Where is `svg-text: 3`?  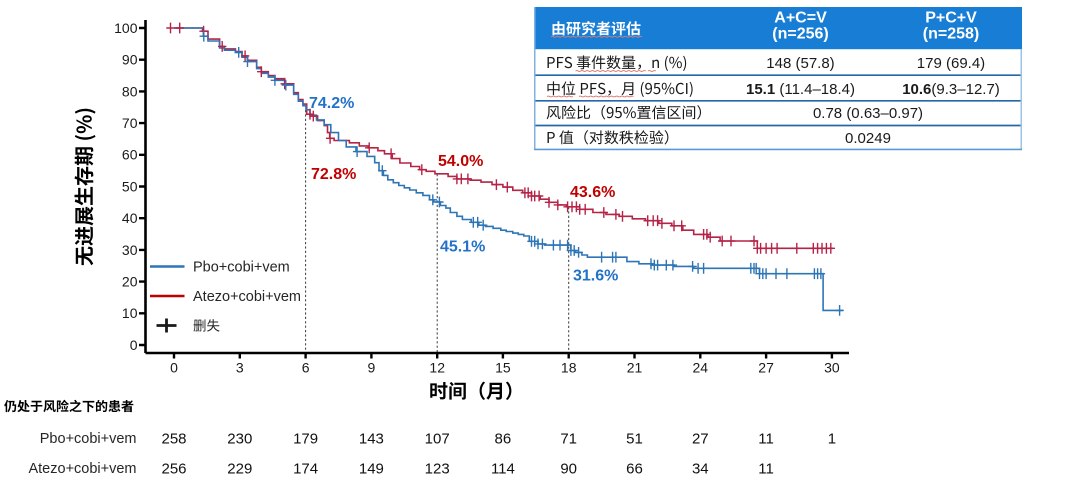
svg-text: 3 is located at coordinates (240, 368).